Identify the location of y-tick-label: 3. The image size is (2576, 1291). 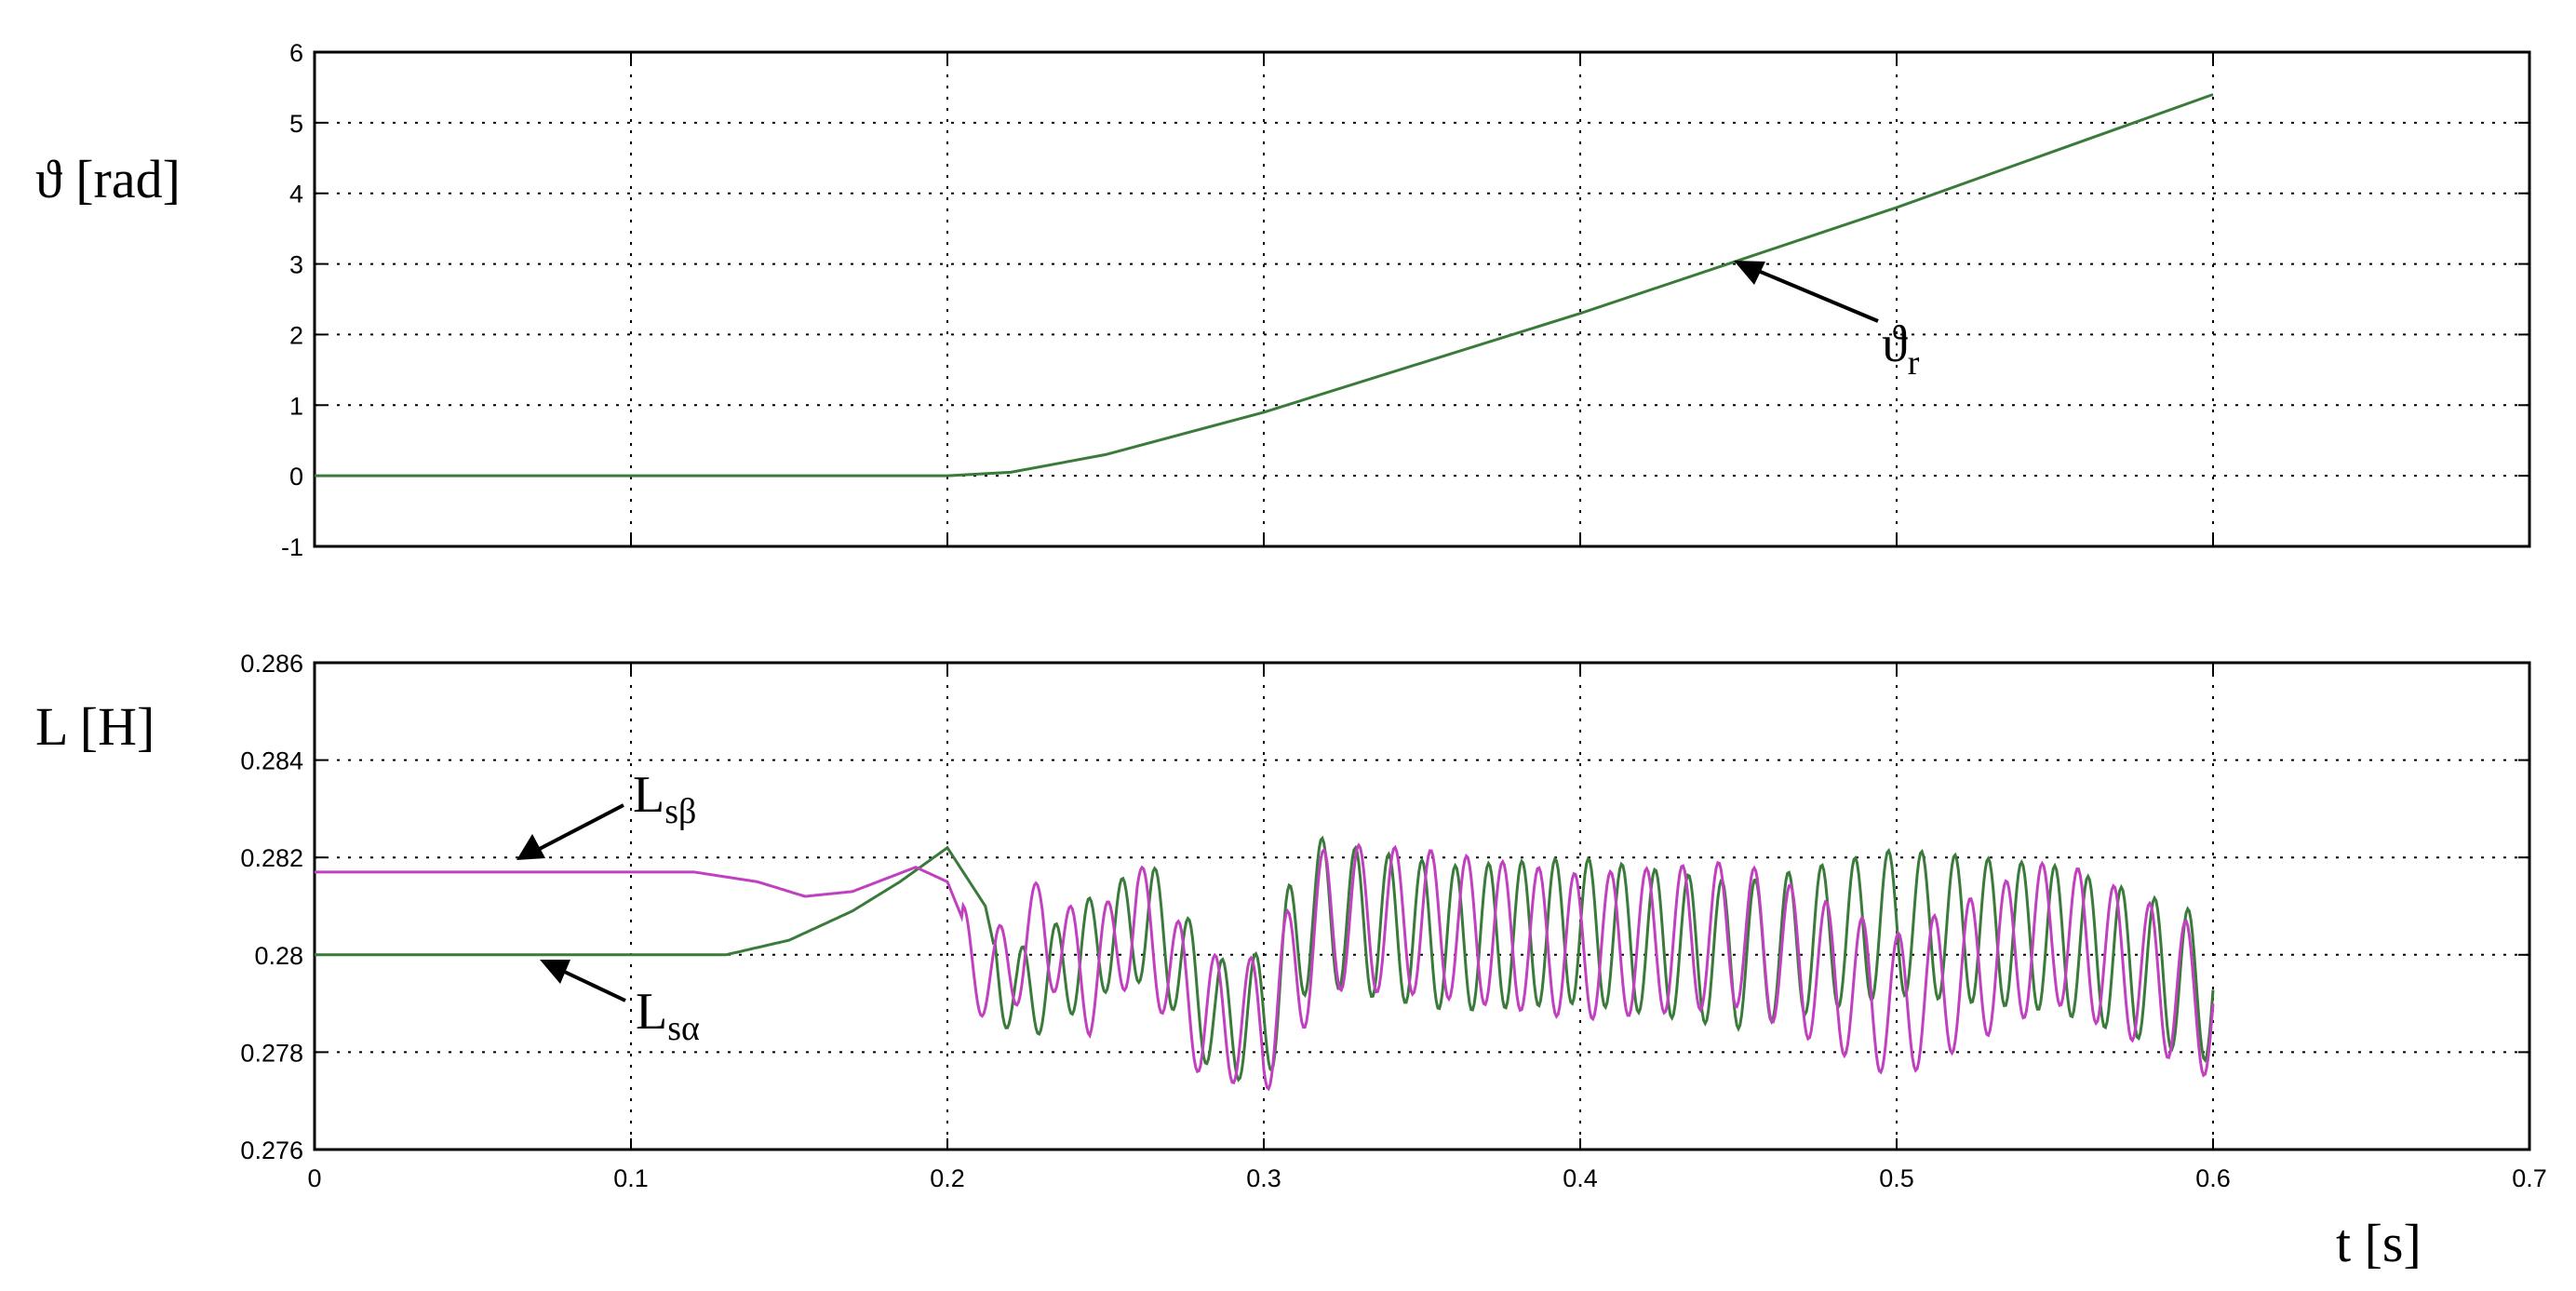
(296, 265).